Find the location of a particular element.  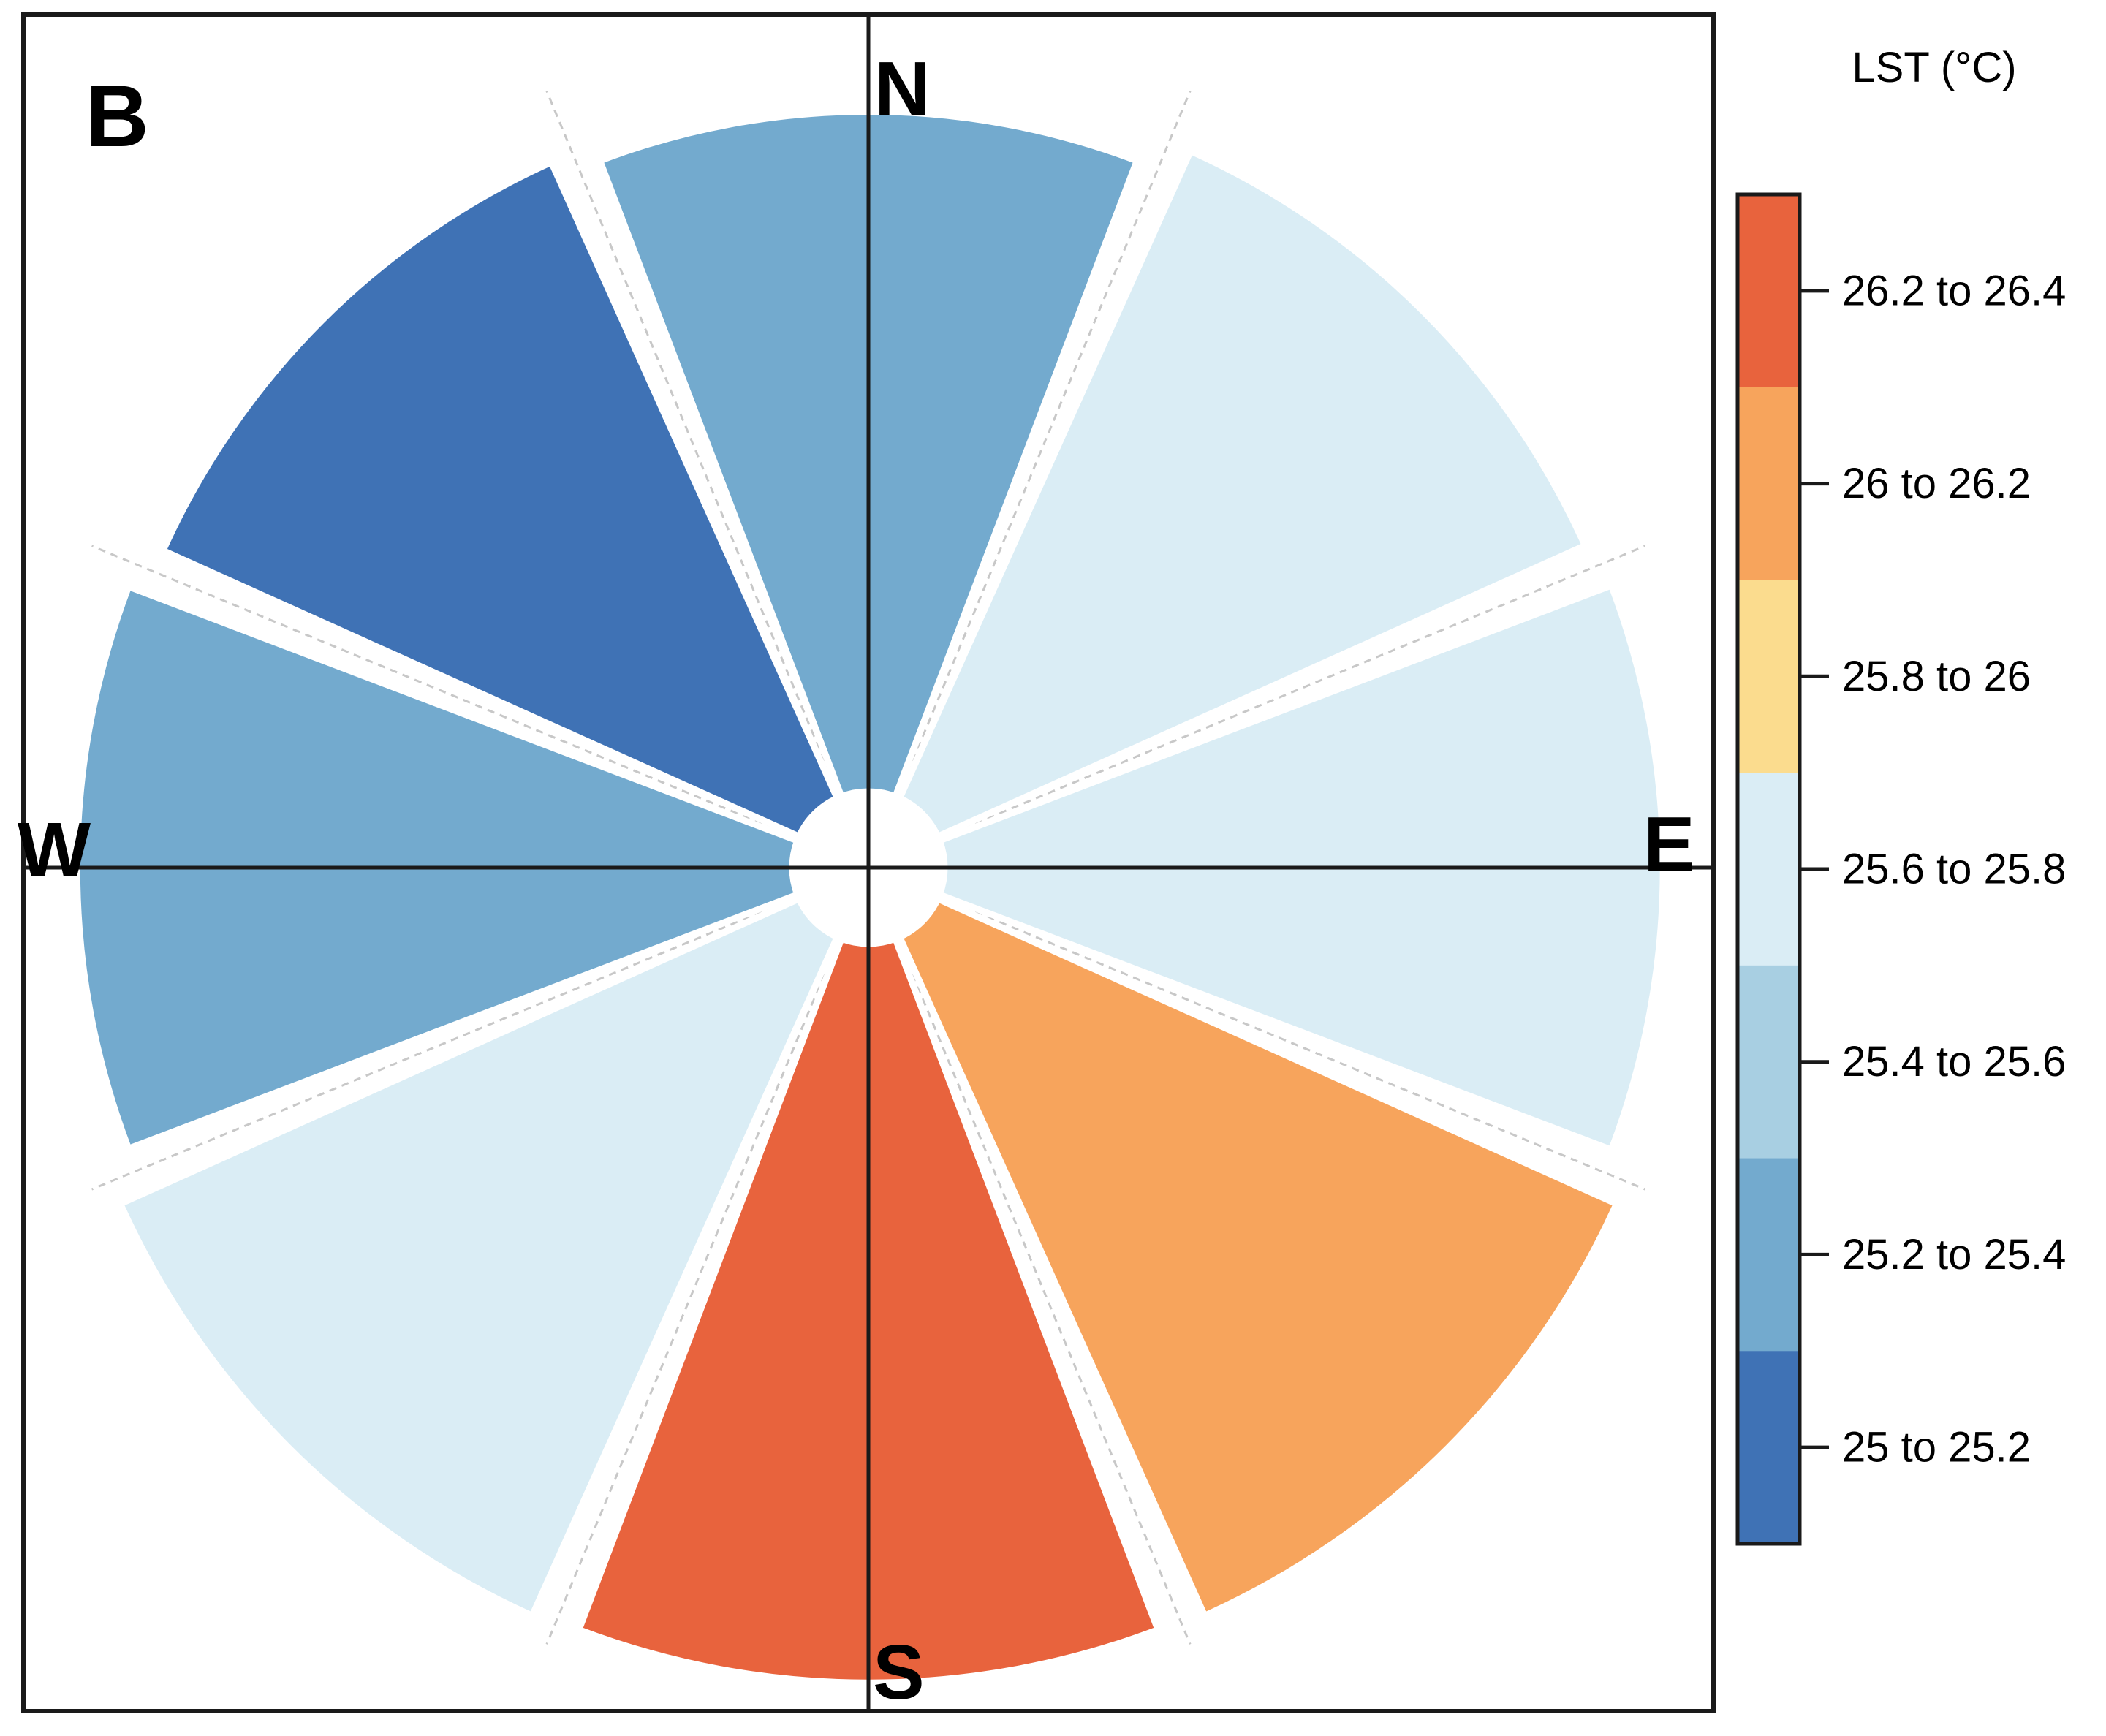

compass-label-west: W is located at coordinates (54, 850).